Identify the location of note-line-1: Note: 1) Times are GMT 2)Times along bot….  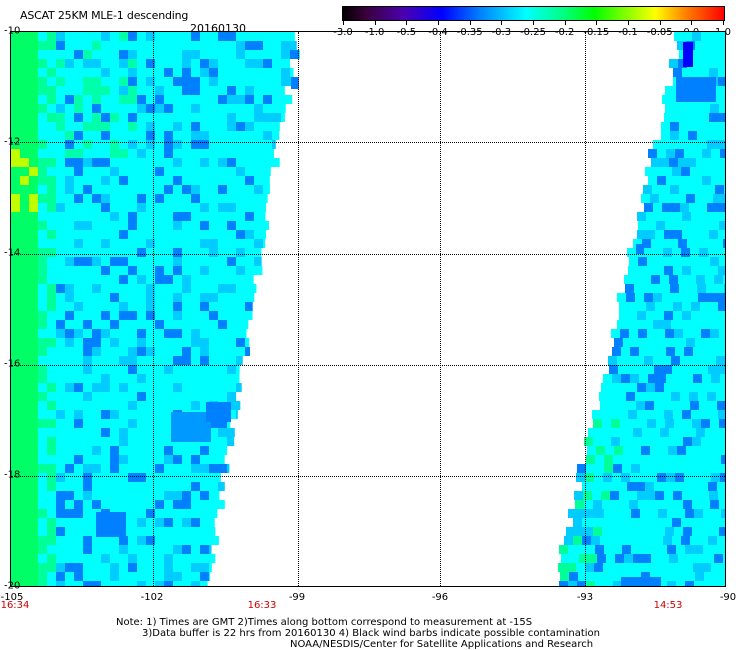
(324, 622).